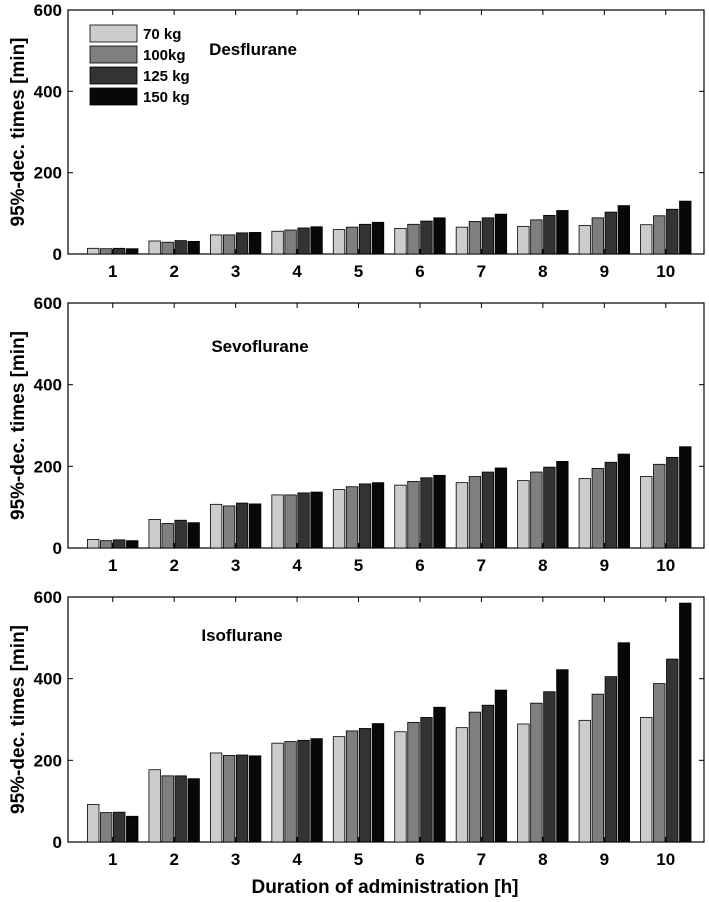 This screenshot has height=902, width=709. I want to click on legend-label-0: 70 kg, so click(162, 34).